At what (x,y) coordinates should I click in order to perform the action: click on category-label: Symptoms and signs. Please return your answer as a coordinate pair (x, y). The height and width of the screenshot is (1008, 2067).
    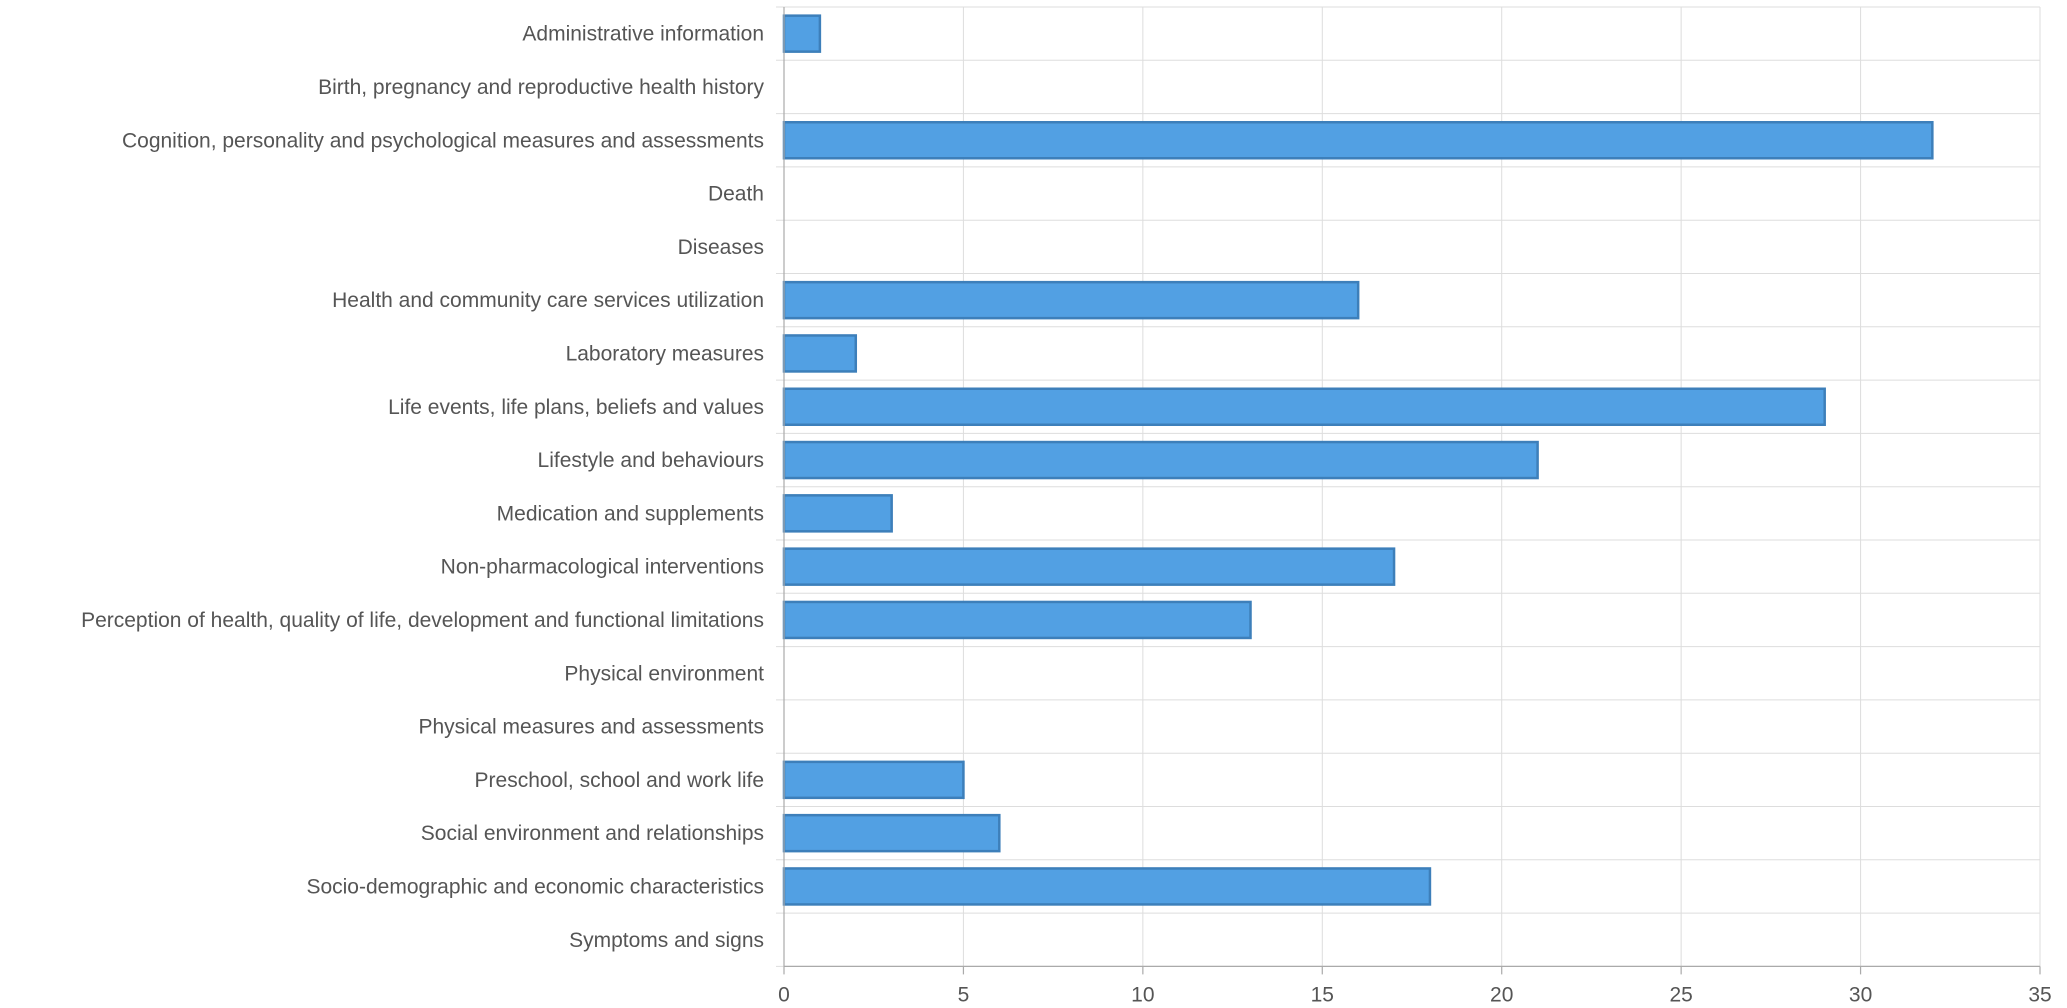
    Looking at the image, I should click on (666, 940).